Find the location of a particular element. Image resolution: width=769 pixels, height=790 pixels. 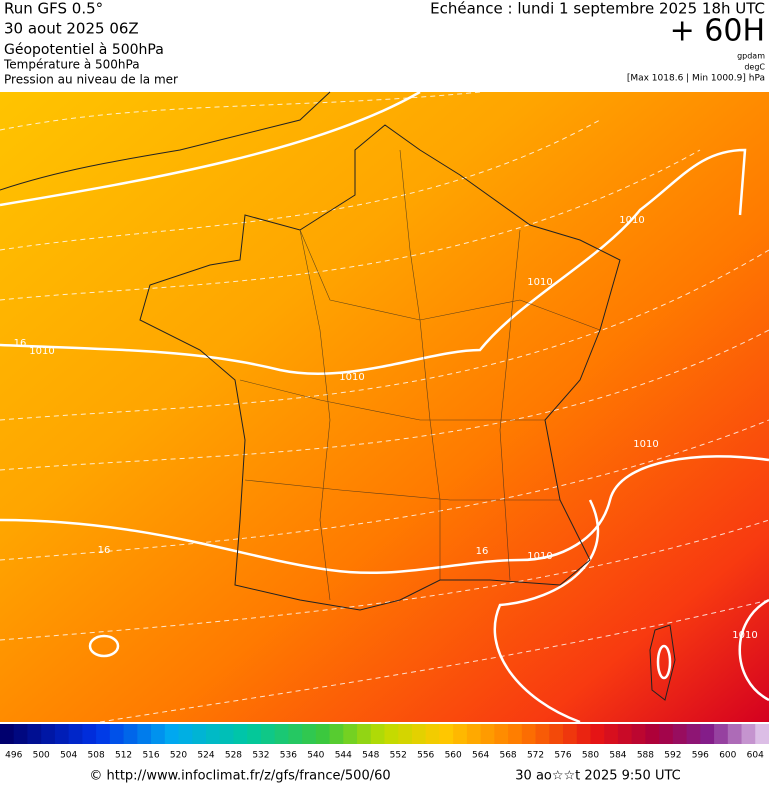

colorbar-label: 540 is located at coordinates (315, 756).